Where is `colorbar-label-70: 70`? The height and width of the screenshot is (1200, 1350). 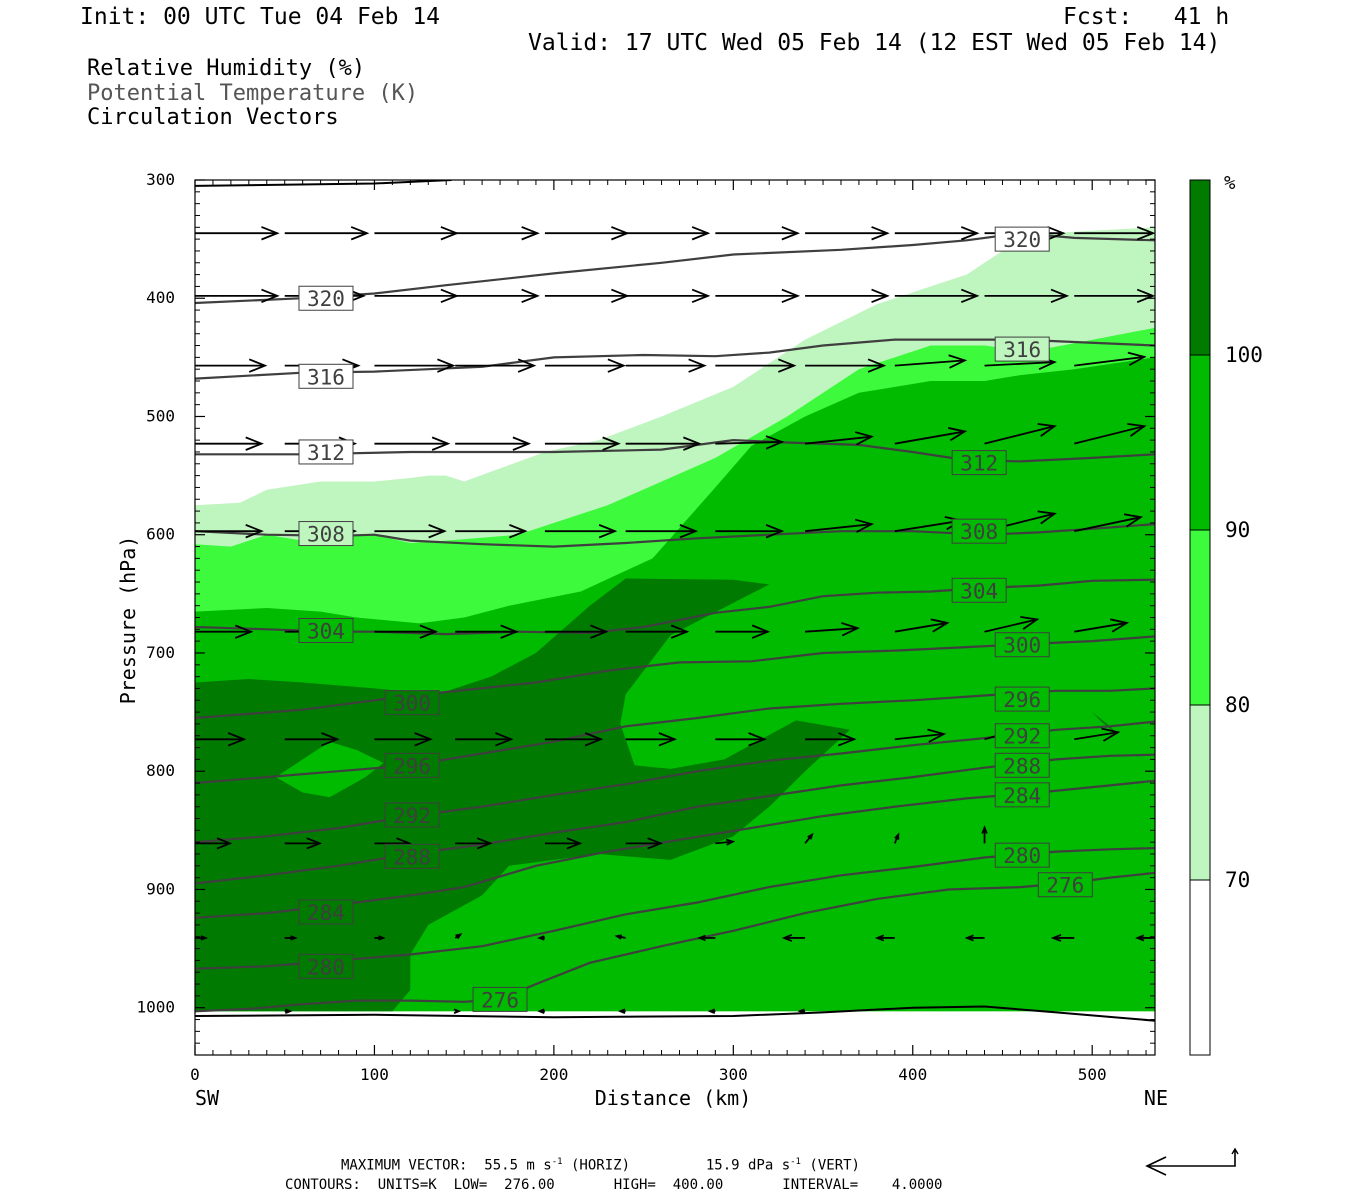
colorbar-label-70: 70 is located at coordinates (1237, 880).